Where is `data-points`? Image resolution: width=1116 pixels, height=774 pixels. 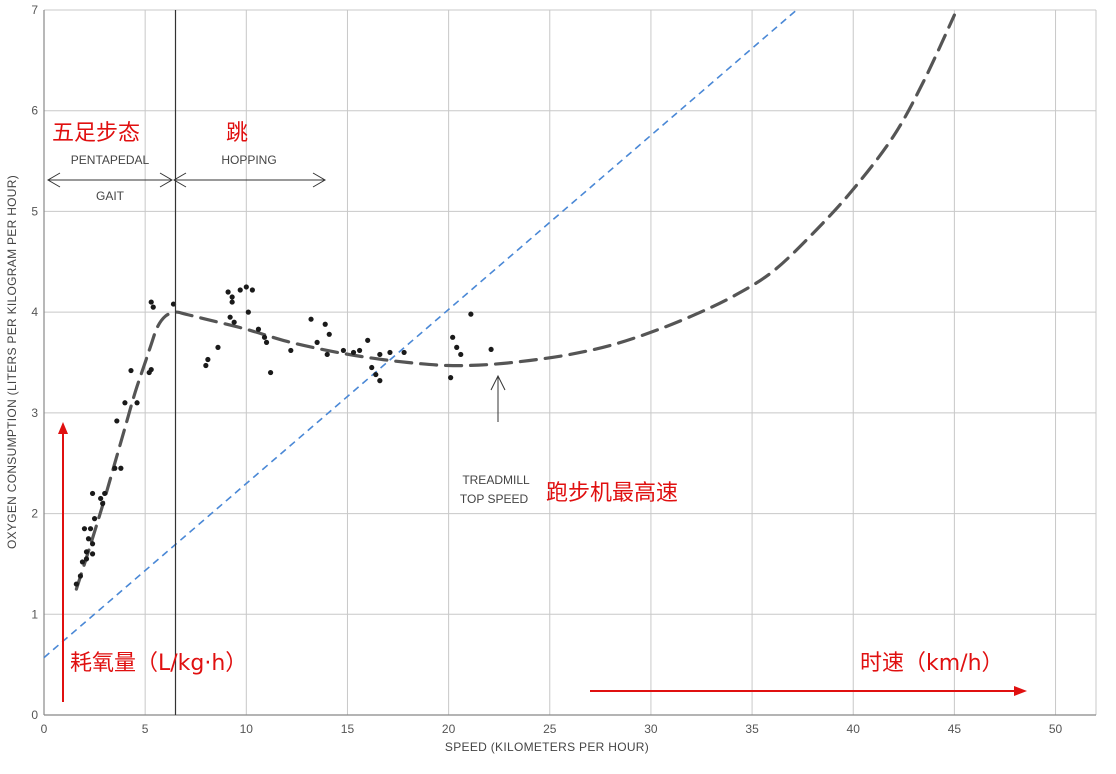
data-points is located at coordinates (283, 435).